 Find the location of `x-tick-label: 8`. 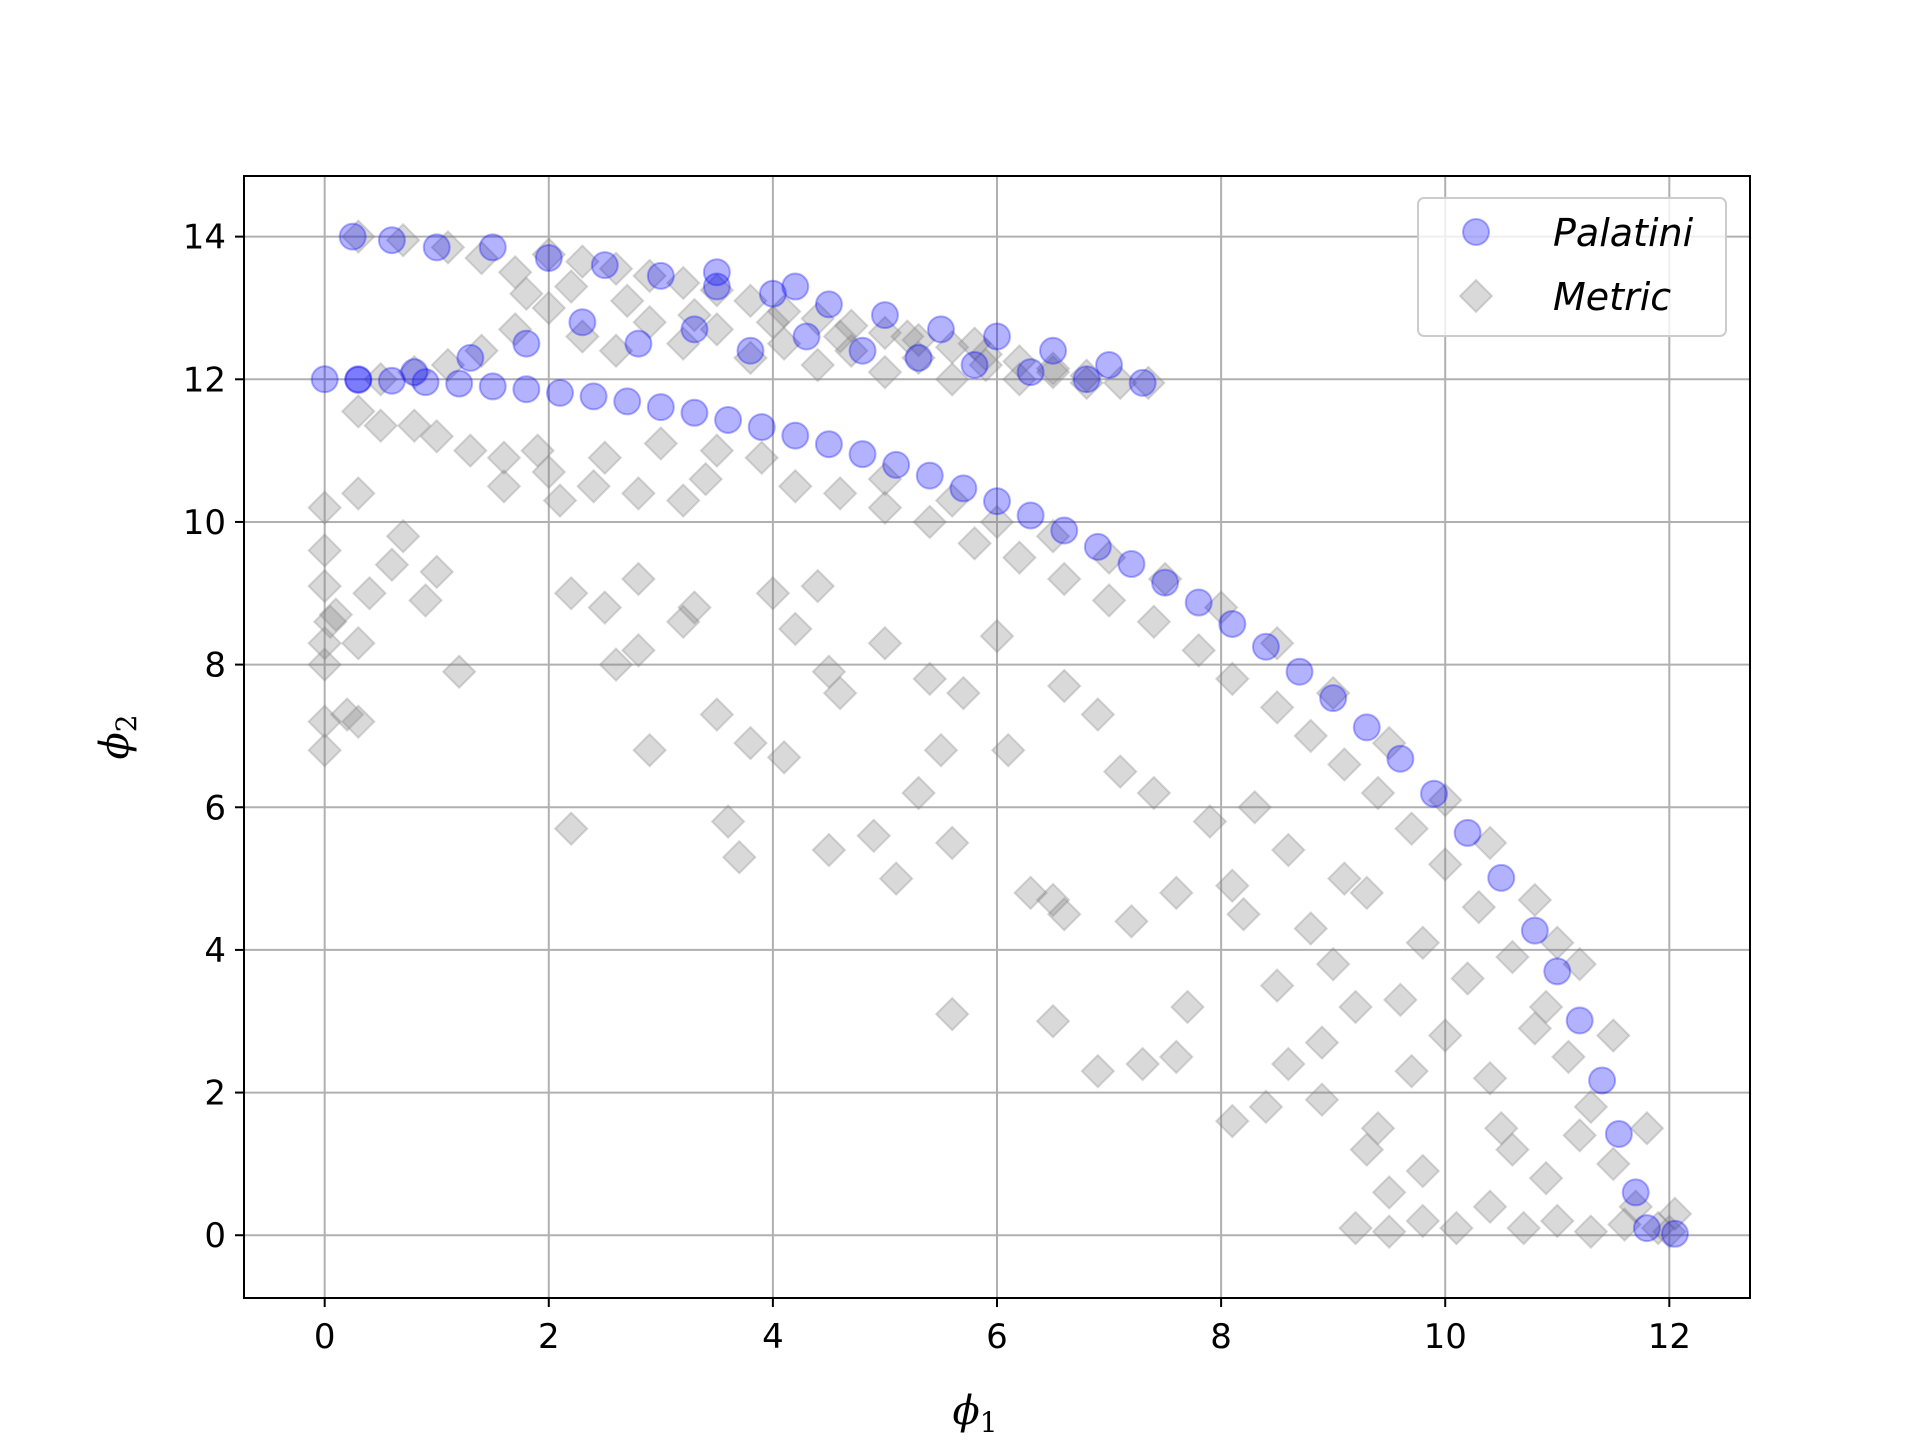

x-tick-label: 8 is located at coordinates (1221, 1337).